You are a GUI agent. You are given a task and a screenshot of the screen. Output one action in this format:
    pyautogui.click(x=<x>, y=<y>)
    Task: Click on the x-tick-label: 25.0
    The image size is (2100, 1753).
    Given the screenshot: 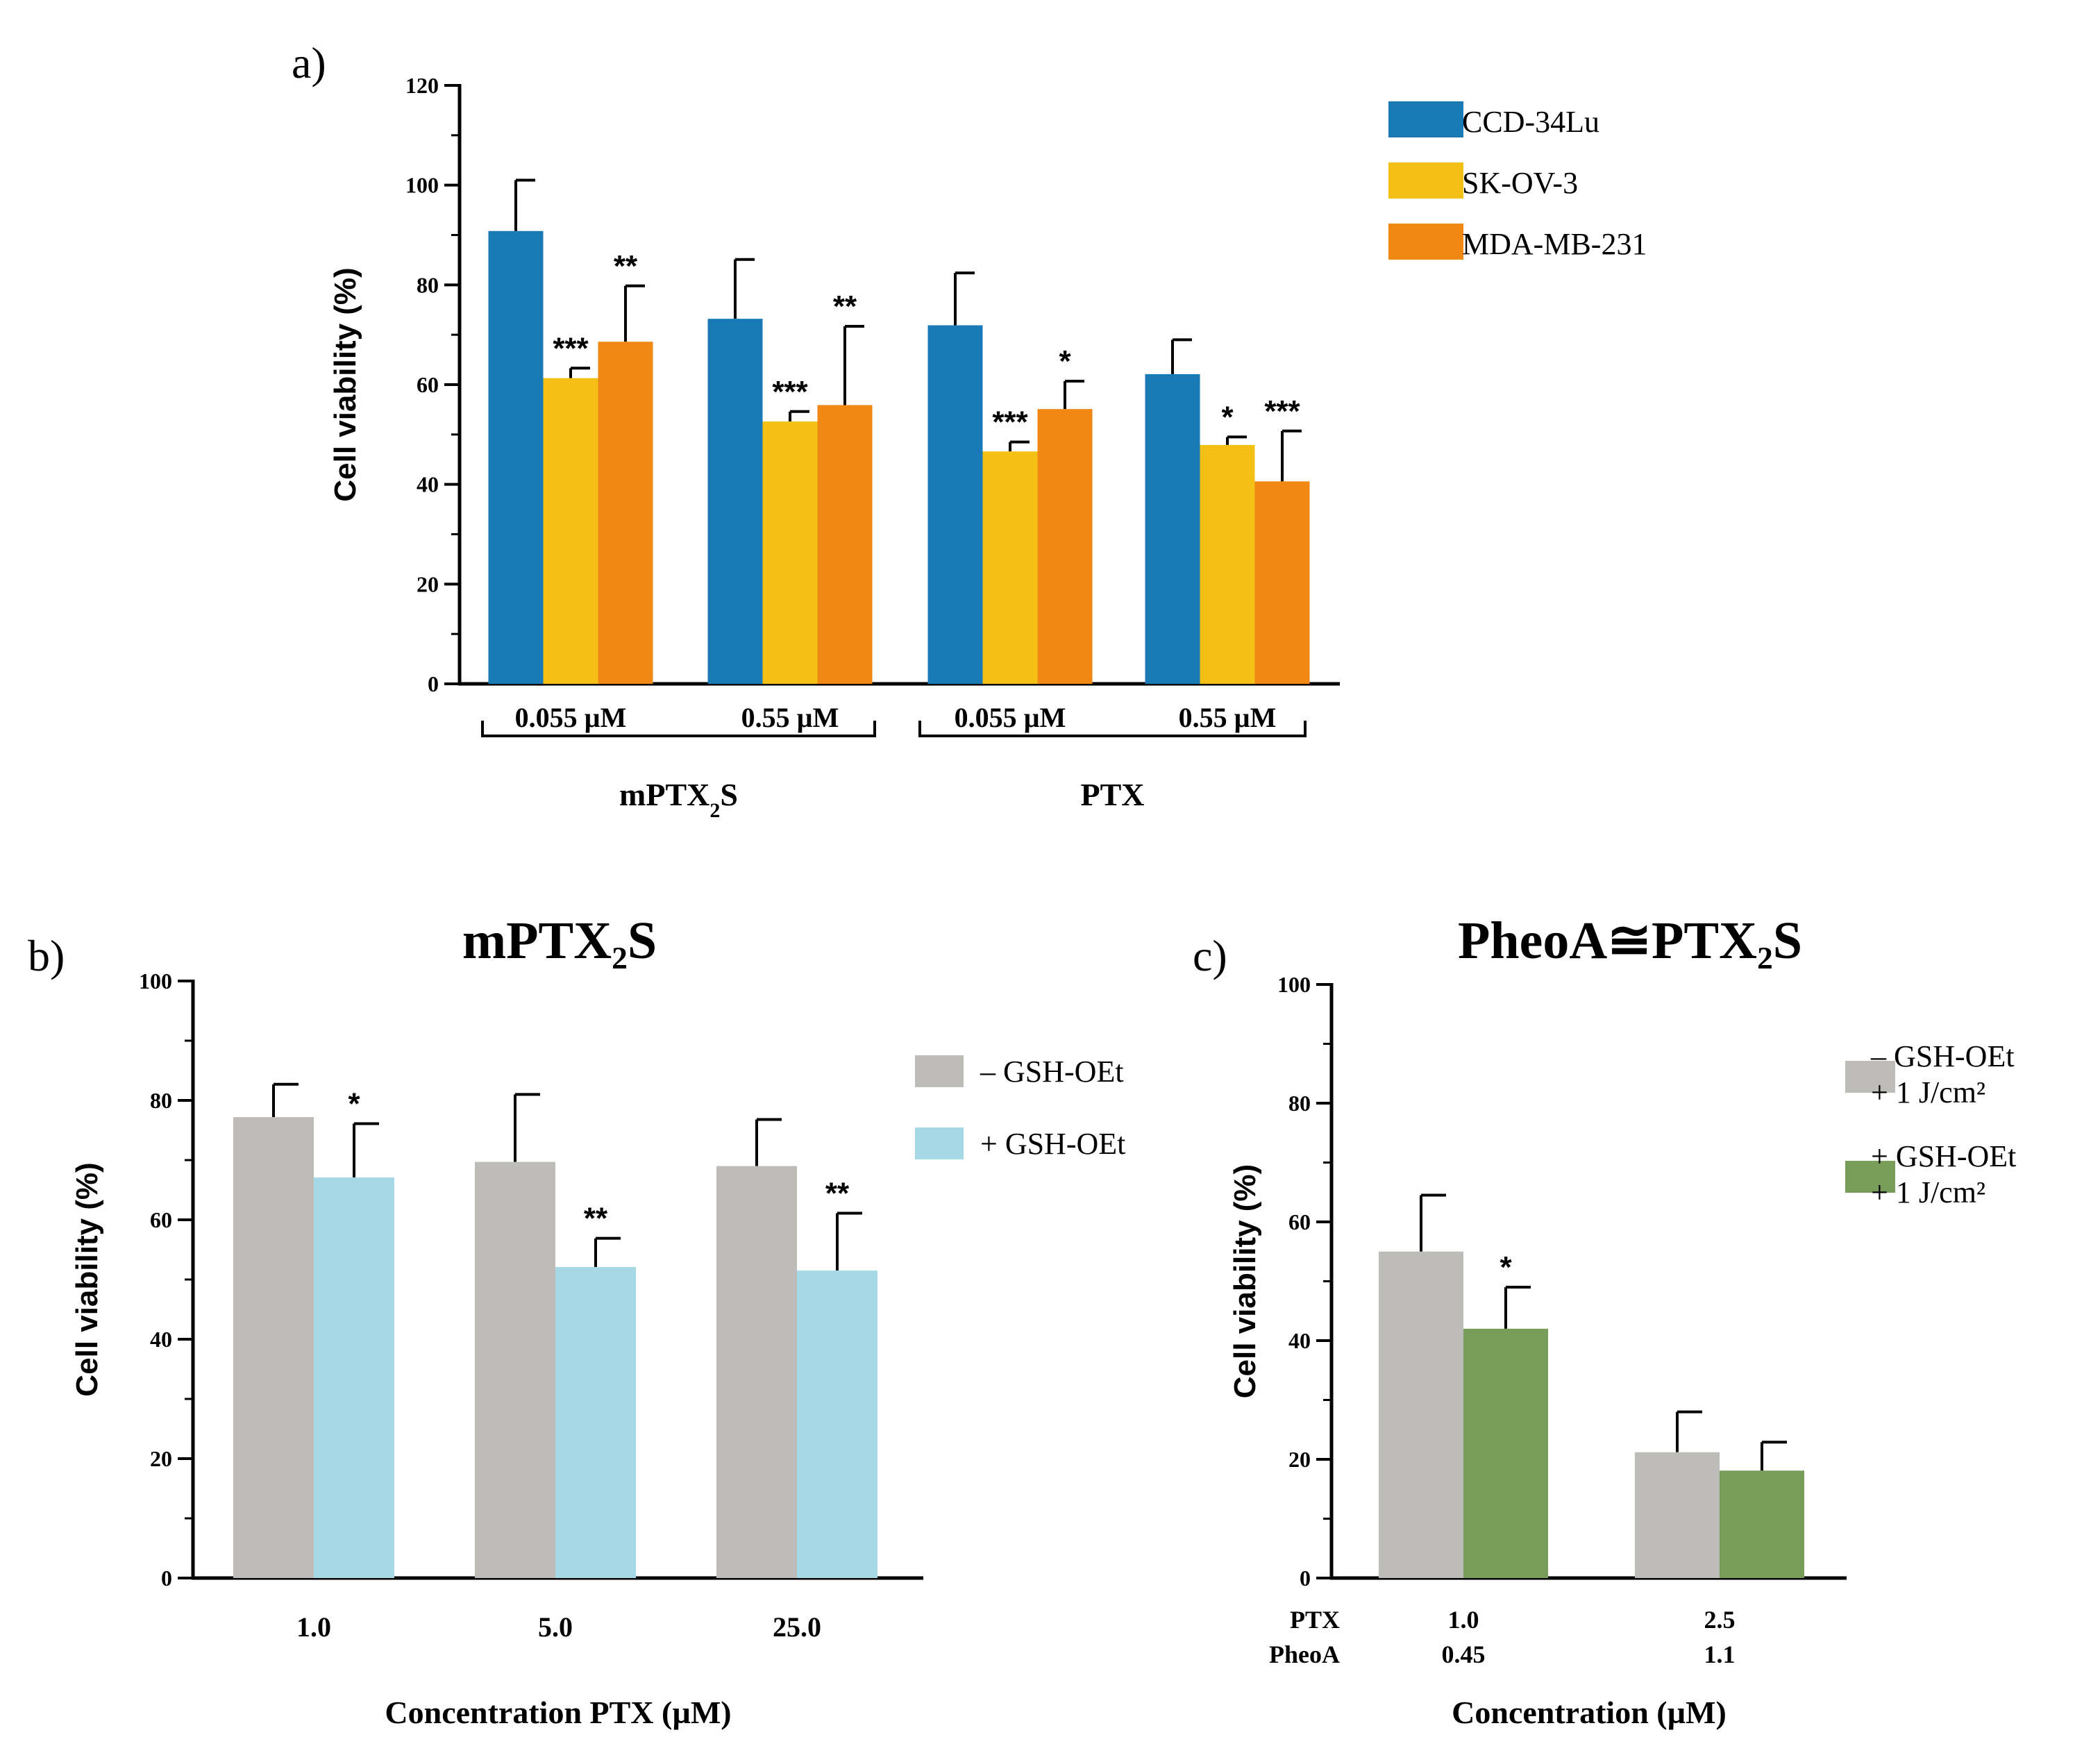 What is the action you would take?
    pyautogui.click(x=797, y=1627)
    